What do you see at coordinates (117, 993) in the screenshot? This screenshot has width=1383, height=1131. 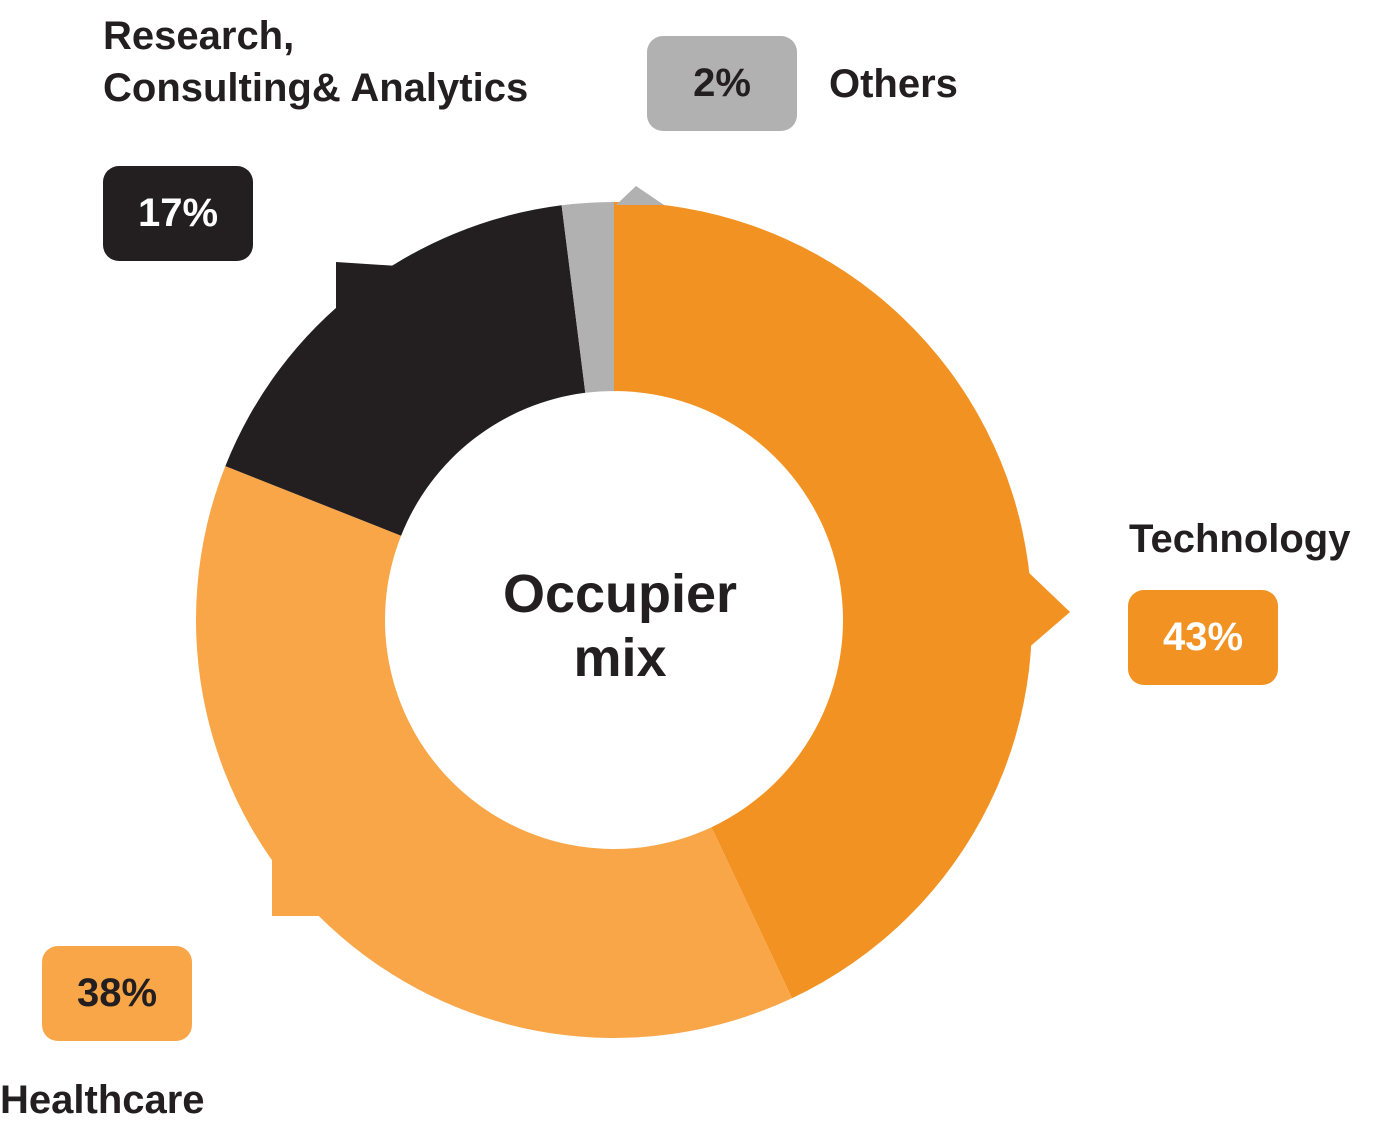 I see `value-badge-healthcare: 38%` at bounding box center [117, 993].